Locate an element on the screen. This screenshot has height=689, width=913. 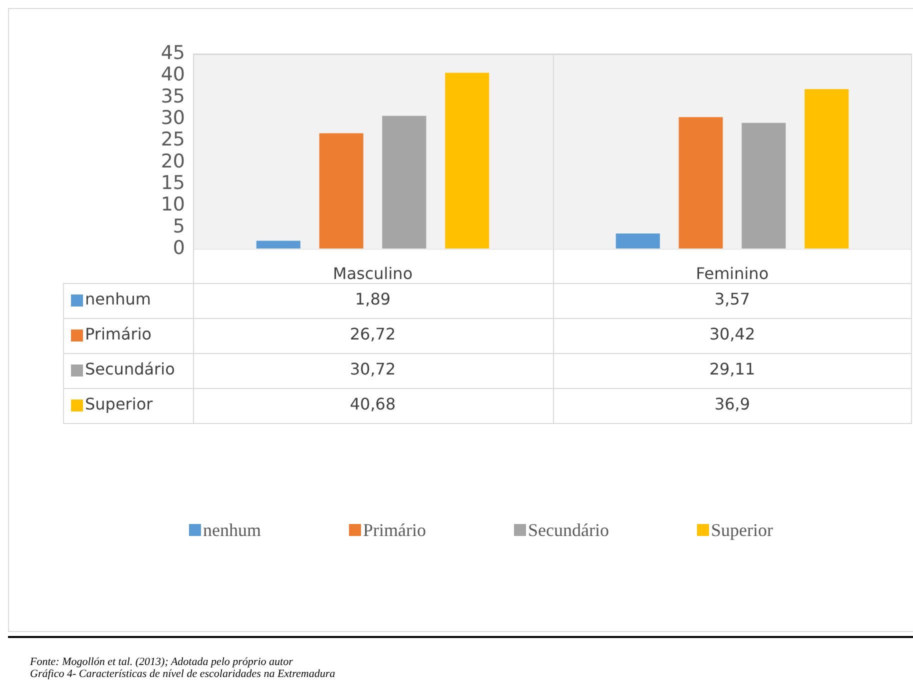
data-label: 1,89 is located at coordinates (372, 299).